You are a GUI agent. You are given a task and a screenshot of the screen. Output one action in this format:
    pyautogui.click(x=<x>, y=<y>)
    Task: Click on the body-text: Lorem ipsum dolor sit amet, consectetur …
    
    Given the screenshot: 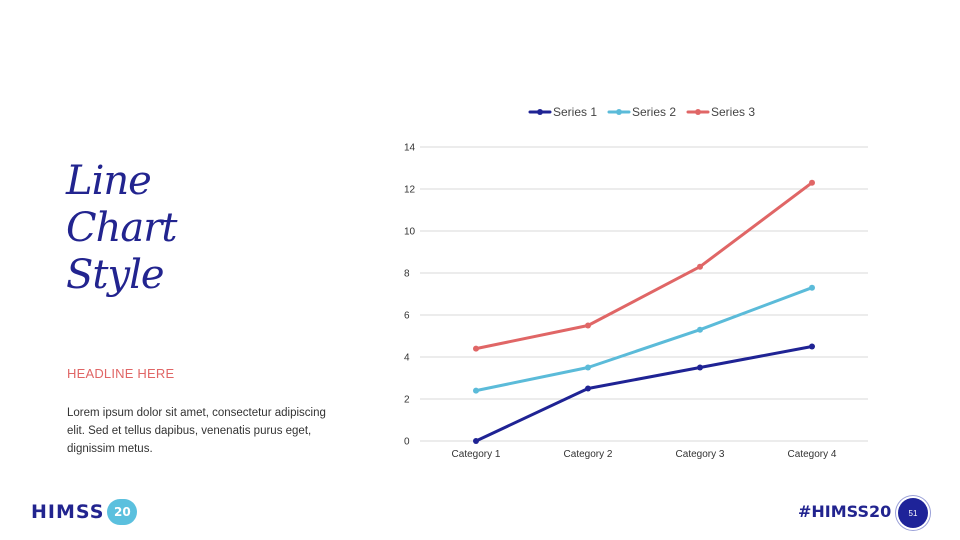 What is the action you would take?
    pyautogui.click(x=196, y=431)
    